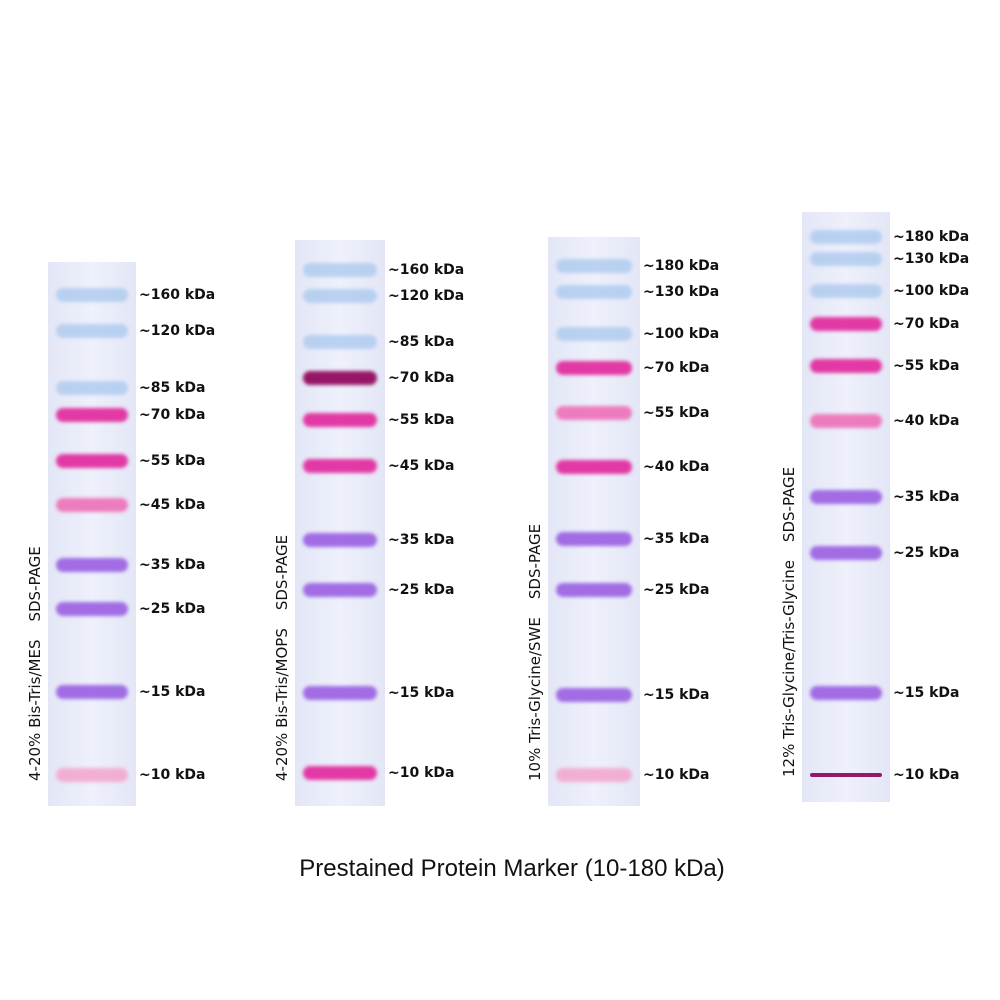  Describe the element at coordinates (535, 699) in the screenshot. I see `gel-type: 10% Tris-Glycine/SWE` at that location.